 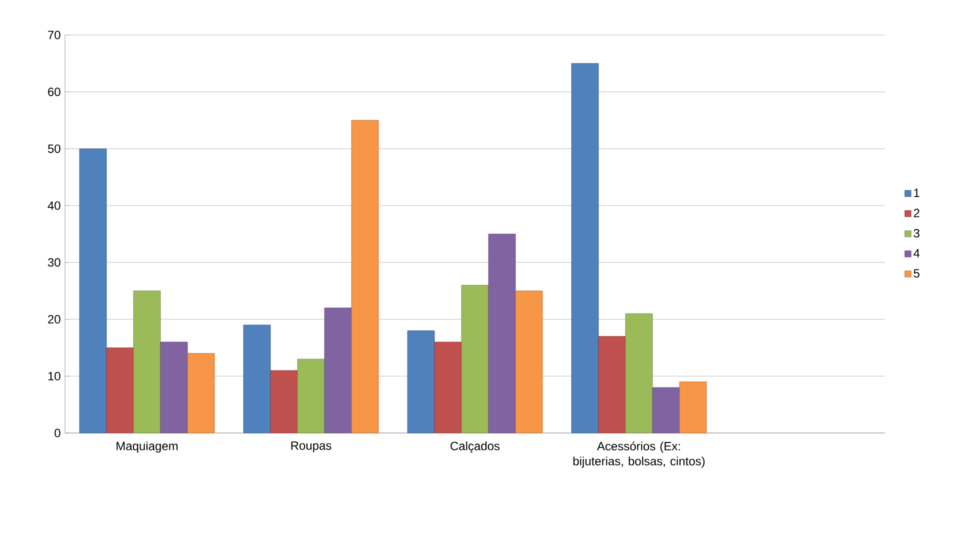 What do you see at coordinates (54, 319) in the screenshot?
I see `y-tick-label: 20` at bounding box center [54, 319].